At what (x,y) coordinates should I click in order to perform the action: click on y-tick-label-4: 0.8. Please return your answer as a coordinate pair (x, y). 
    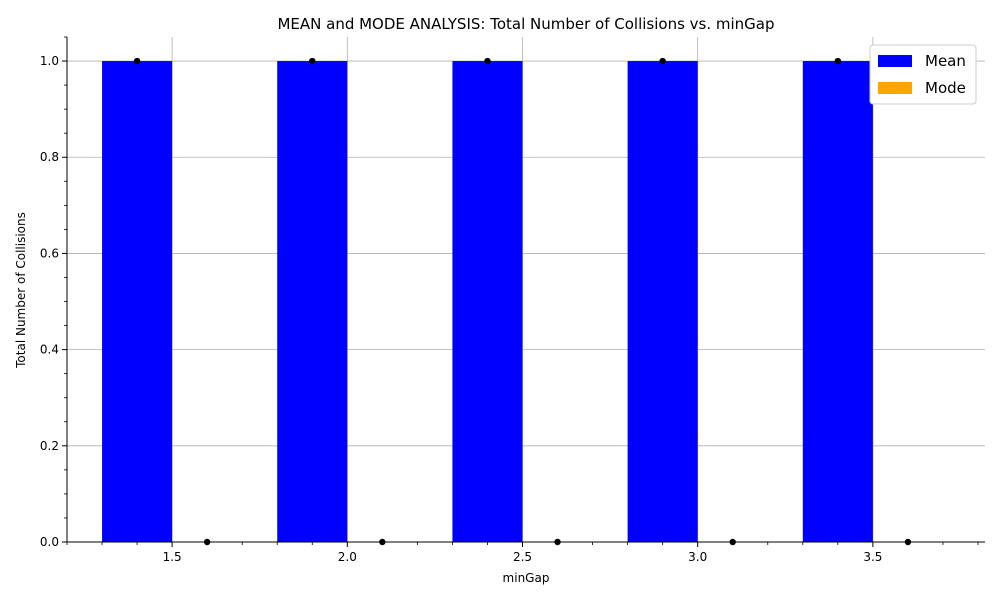
    Looking at the image, I should click on (49, 157).